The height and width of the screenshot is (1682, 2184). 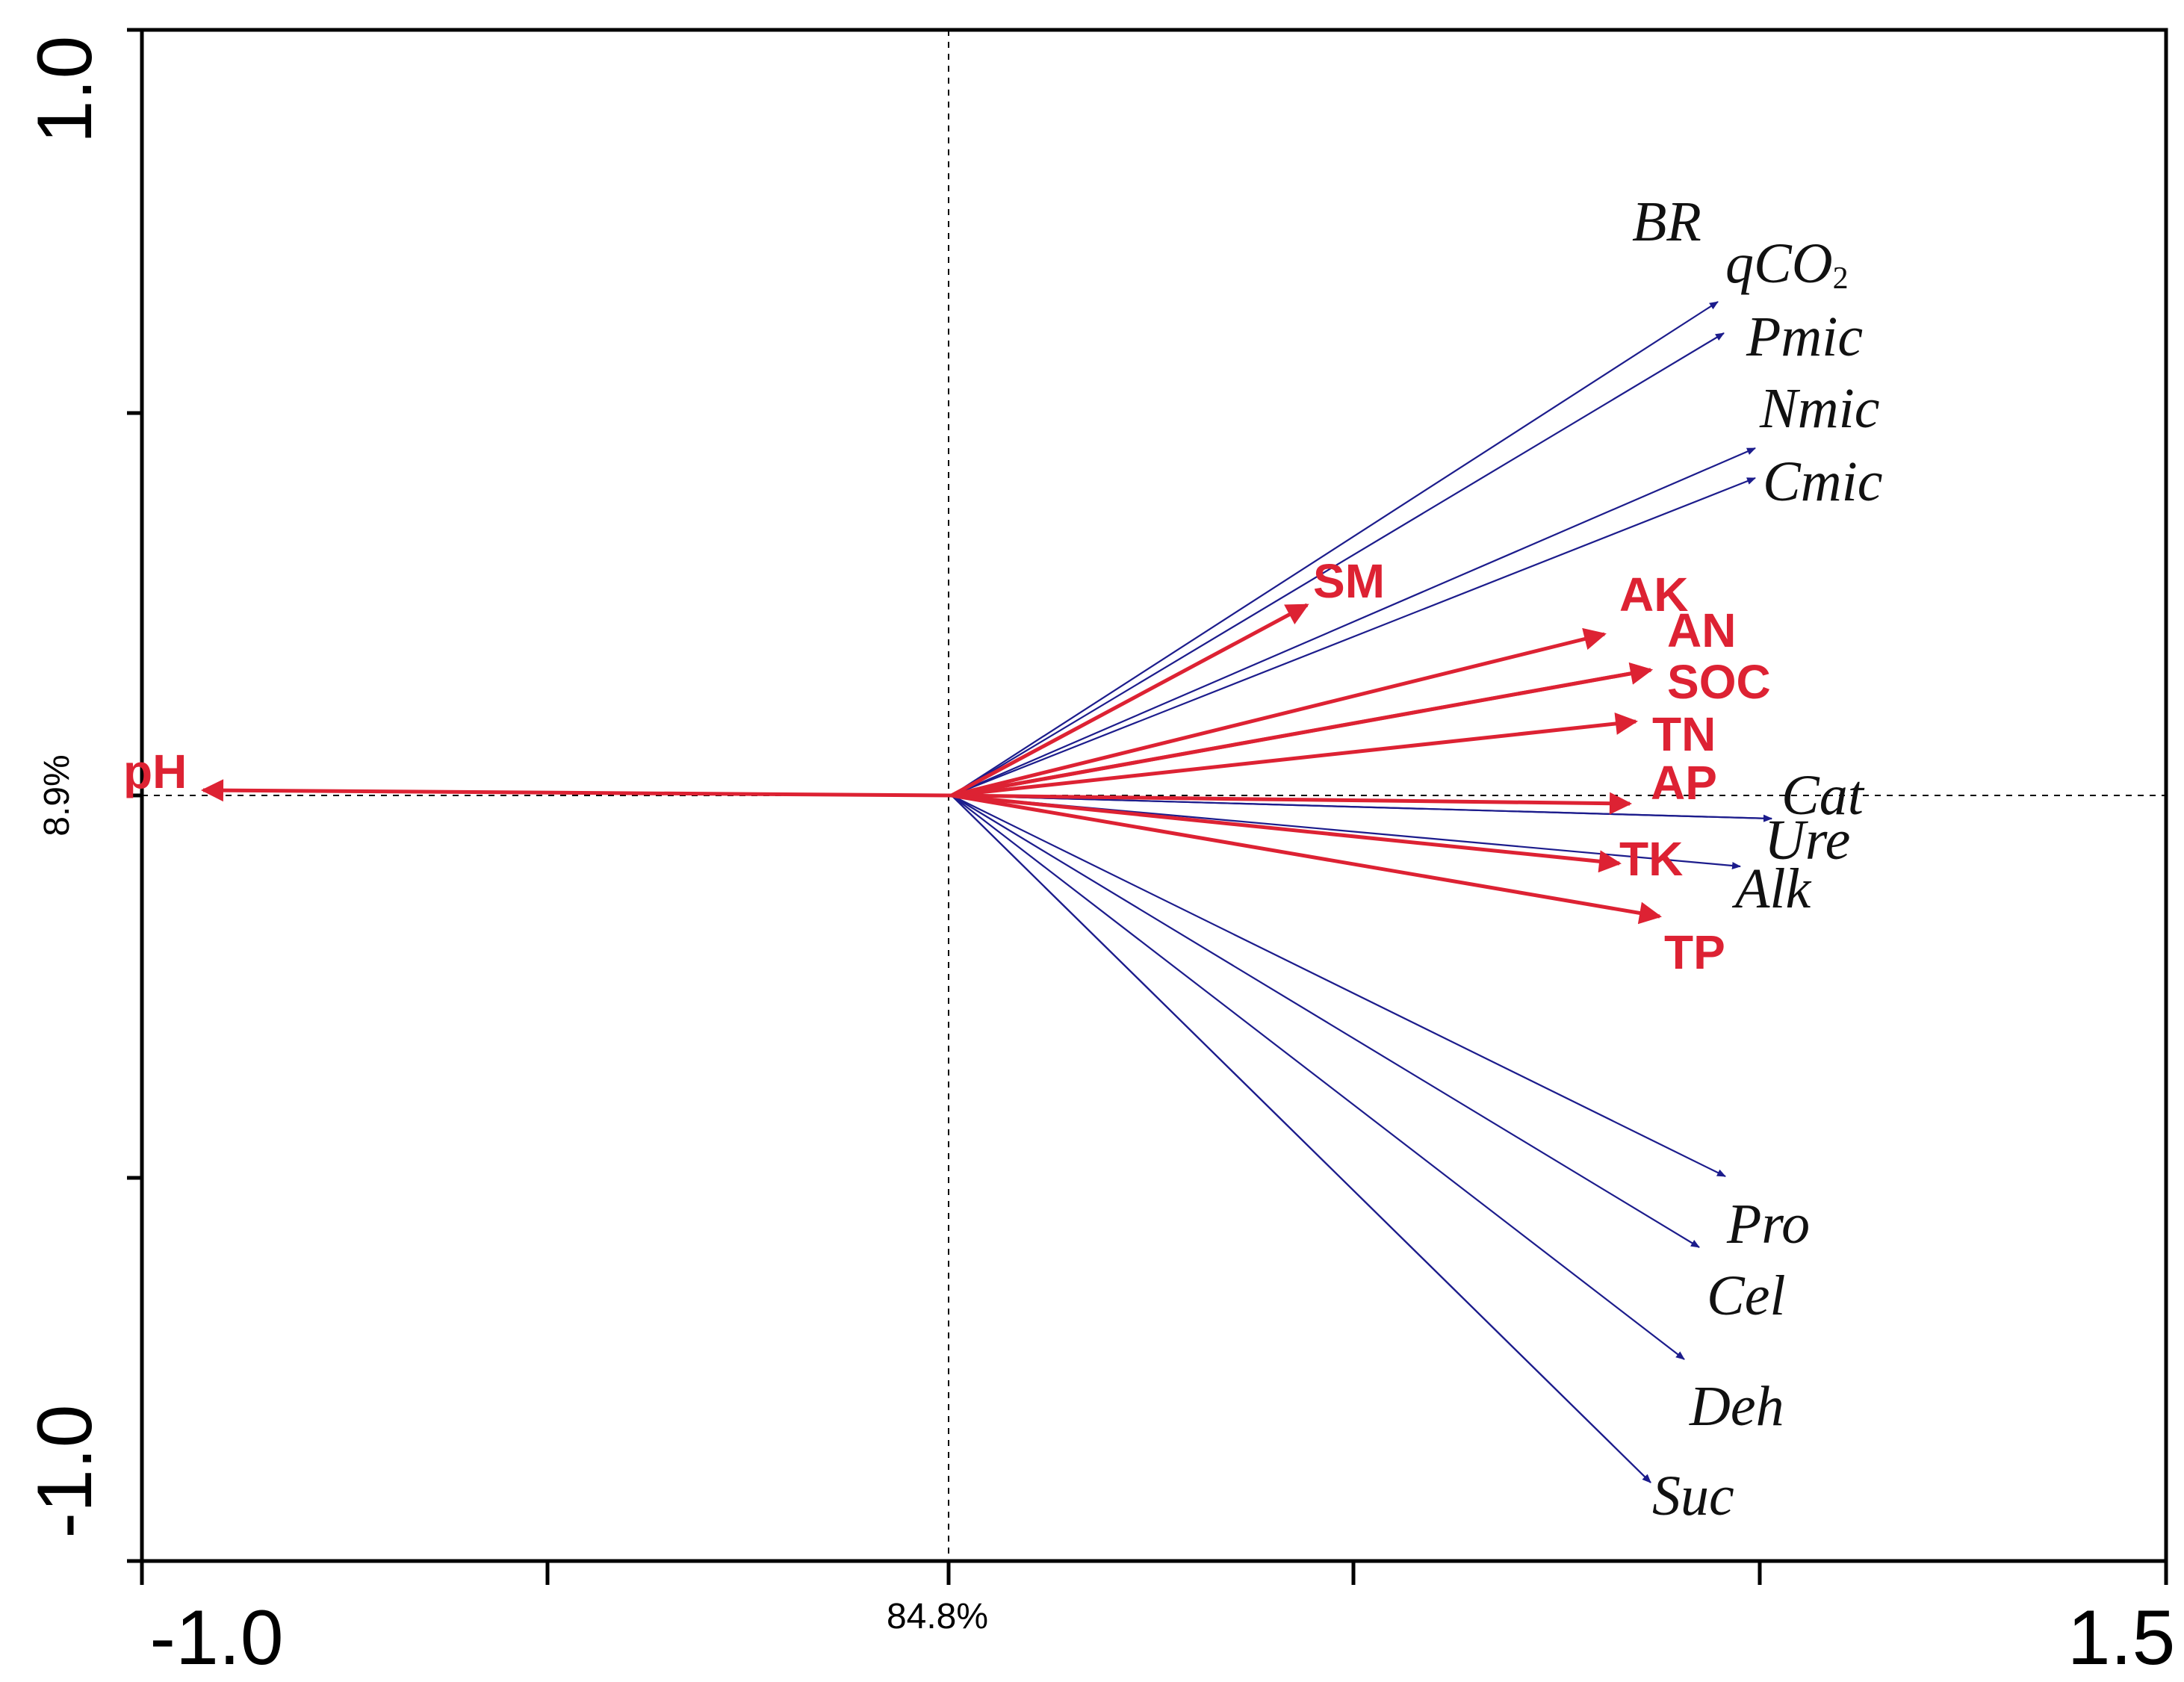 What do you see at coordinates (1787, 264) in the screenshot?
I see `label-qco: qCO2` at bounding box center [1787, 264].